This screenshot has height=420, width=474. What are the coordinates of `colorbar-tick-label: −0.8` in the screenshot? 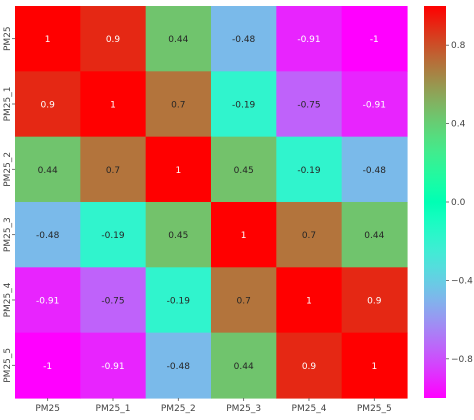 It's located at (462, 360).